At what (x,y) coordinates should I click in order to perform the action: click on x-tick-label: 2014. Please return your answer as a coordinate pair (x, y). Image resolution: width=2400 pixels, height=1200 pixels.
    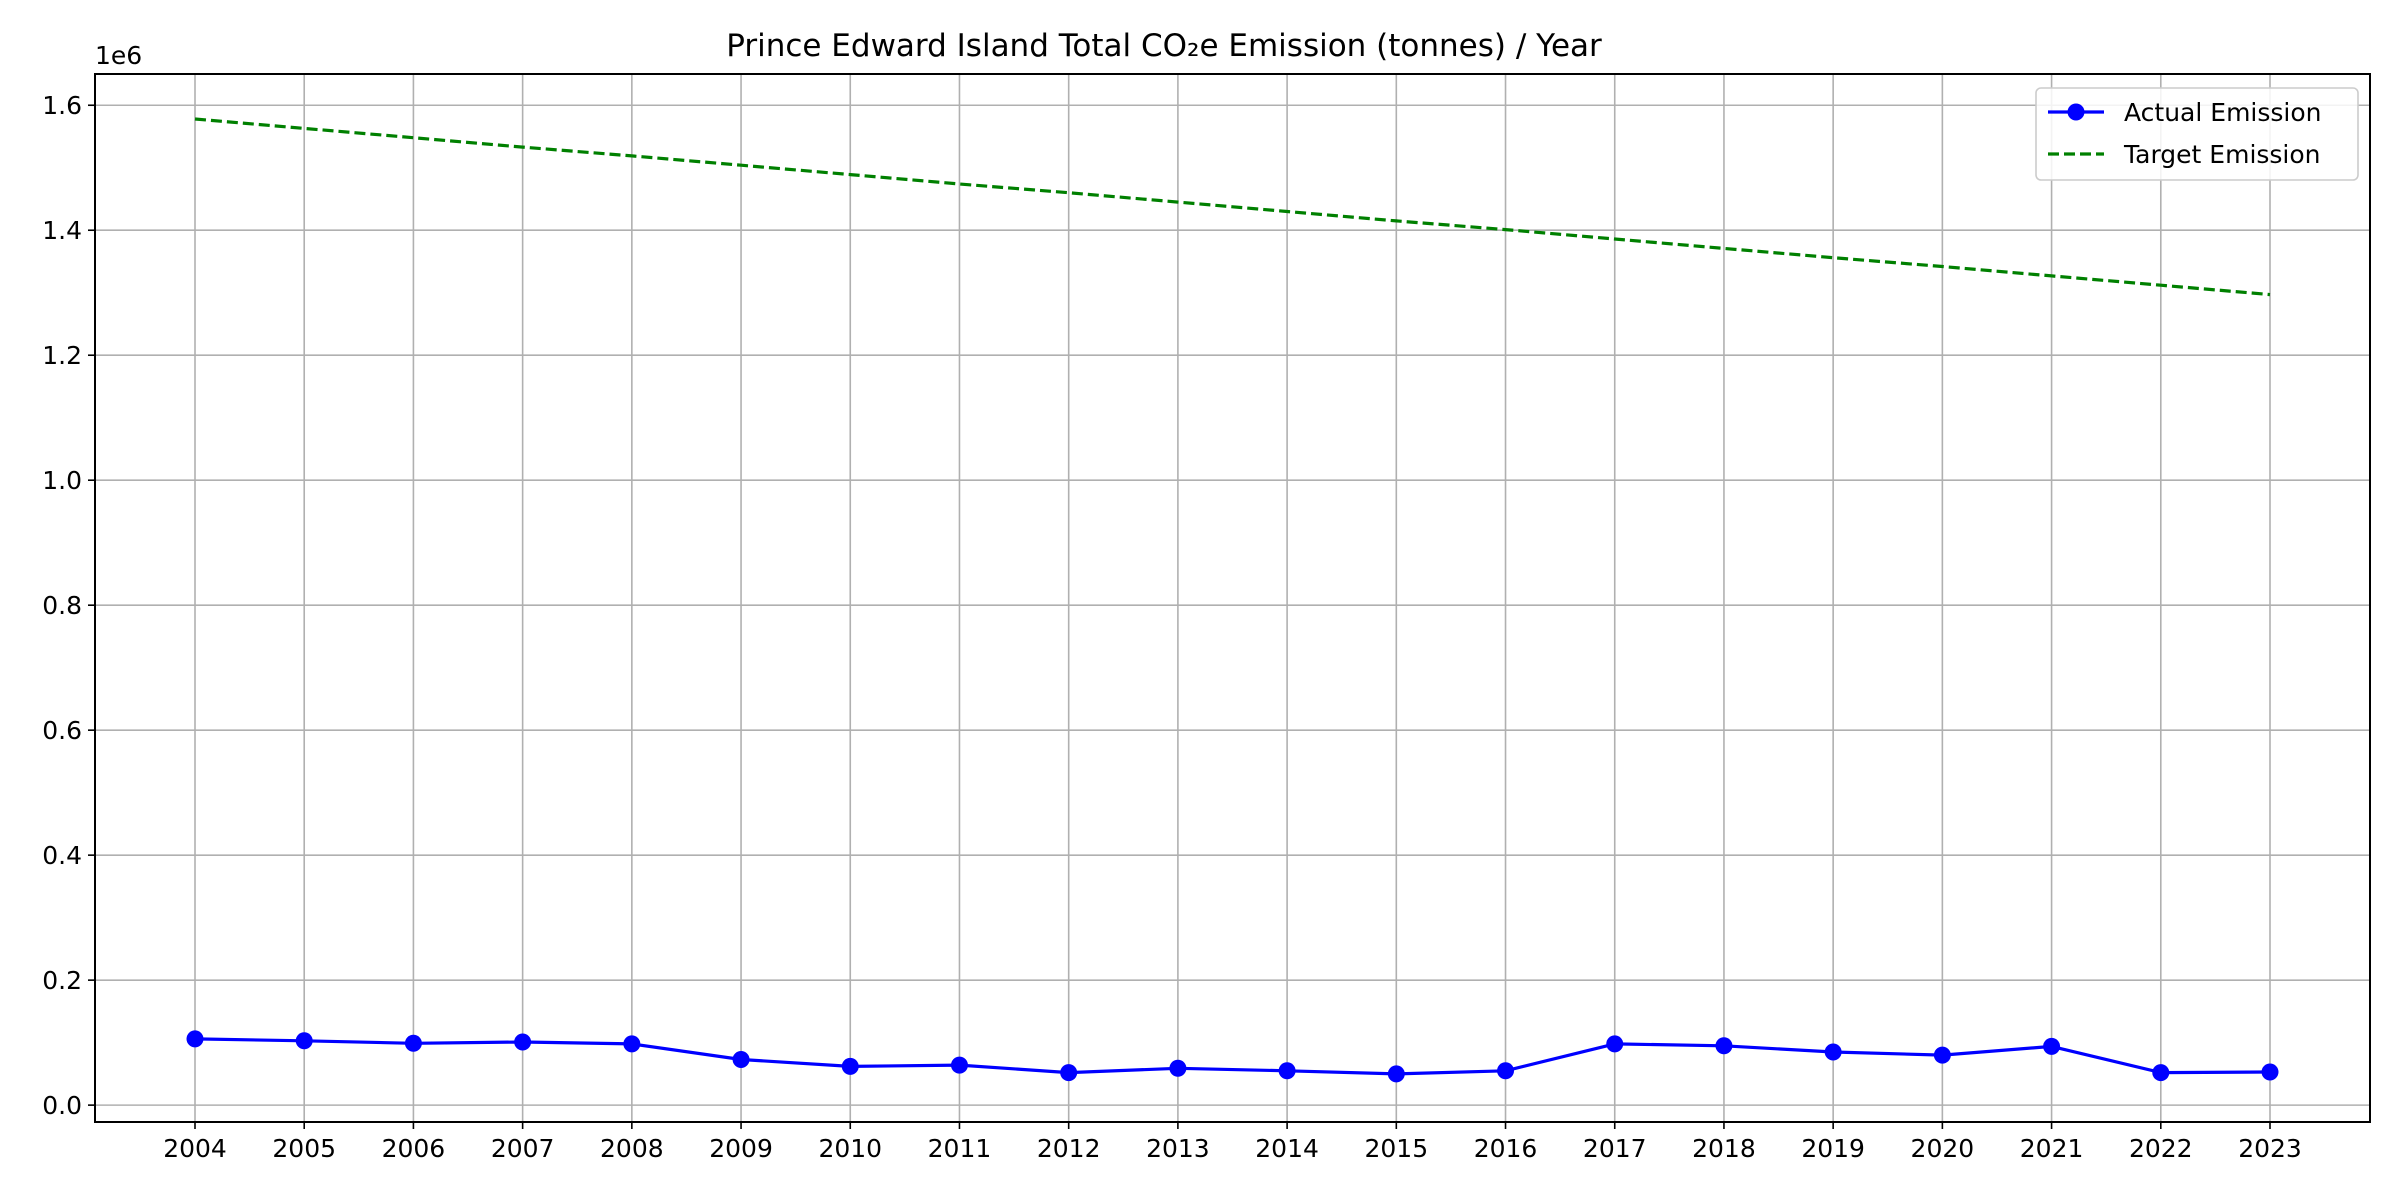
    Looking at the image, I should click on (1287, 1148).